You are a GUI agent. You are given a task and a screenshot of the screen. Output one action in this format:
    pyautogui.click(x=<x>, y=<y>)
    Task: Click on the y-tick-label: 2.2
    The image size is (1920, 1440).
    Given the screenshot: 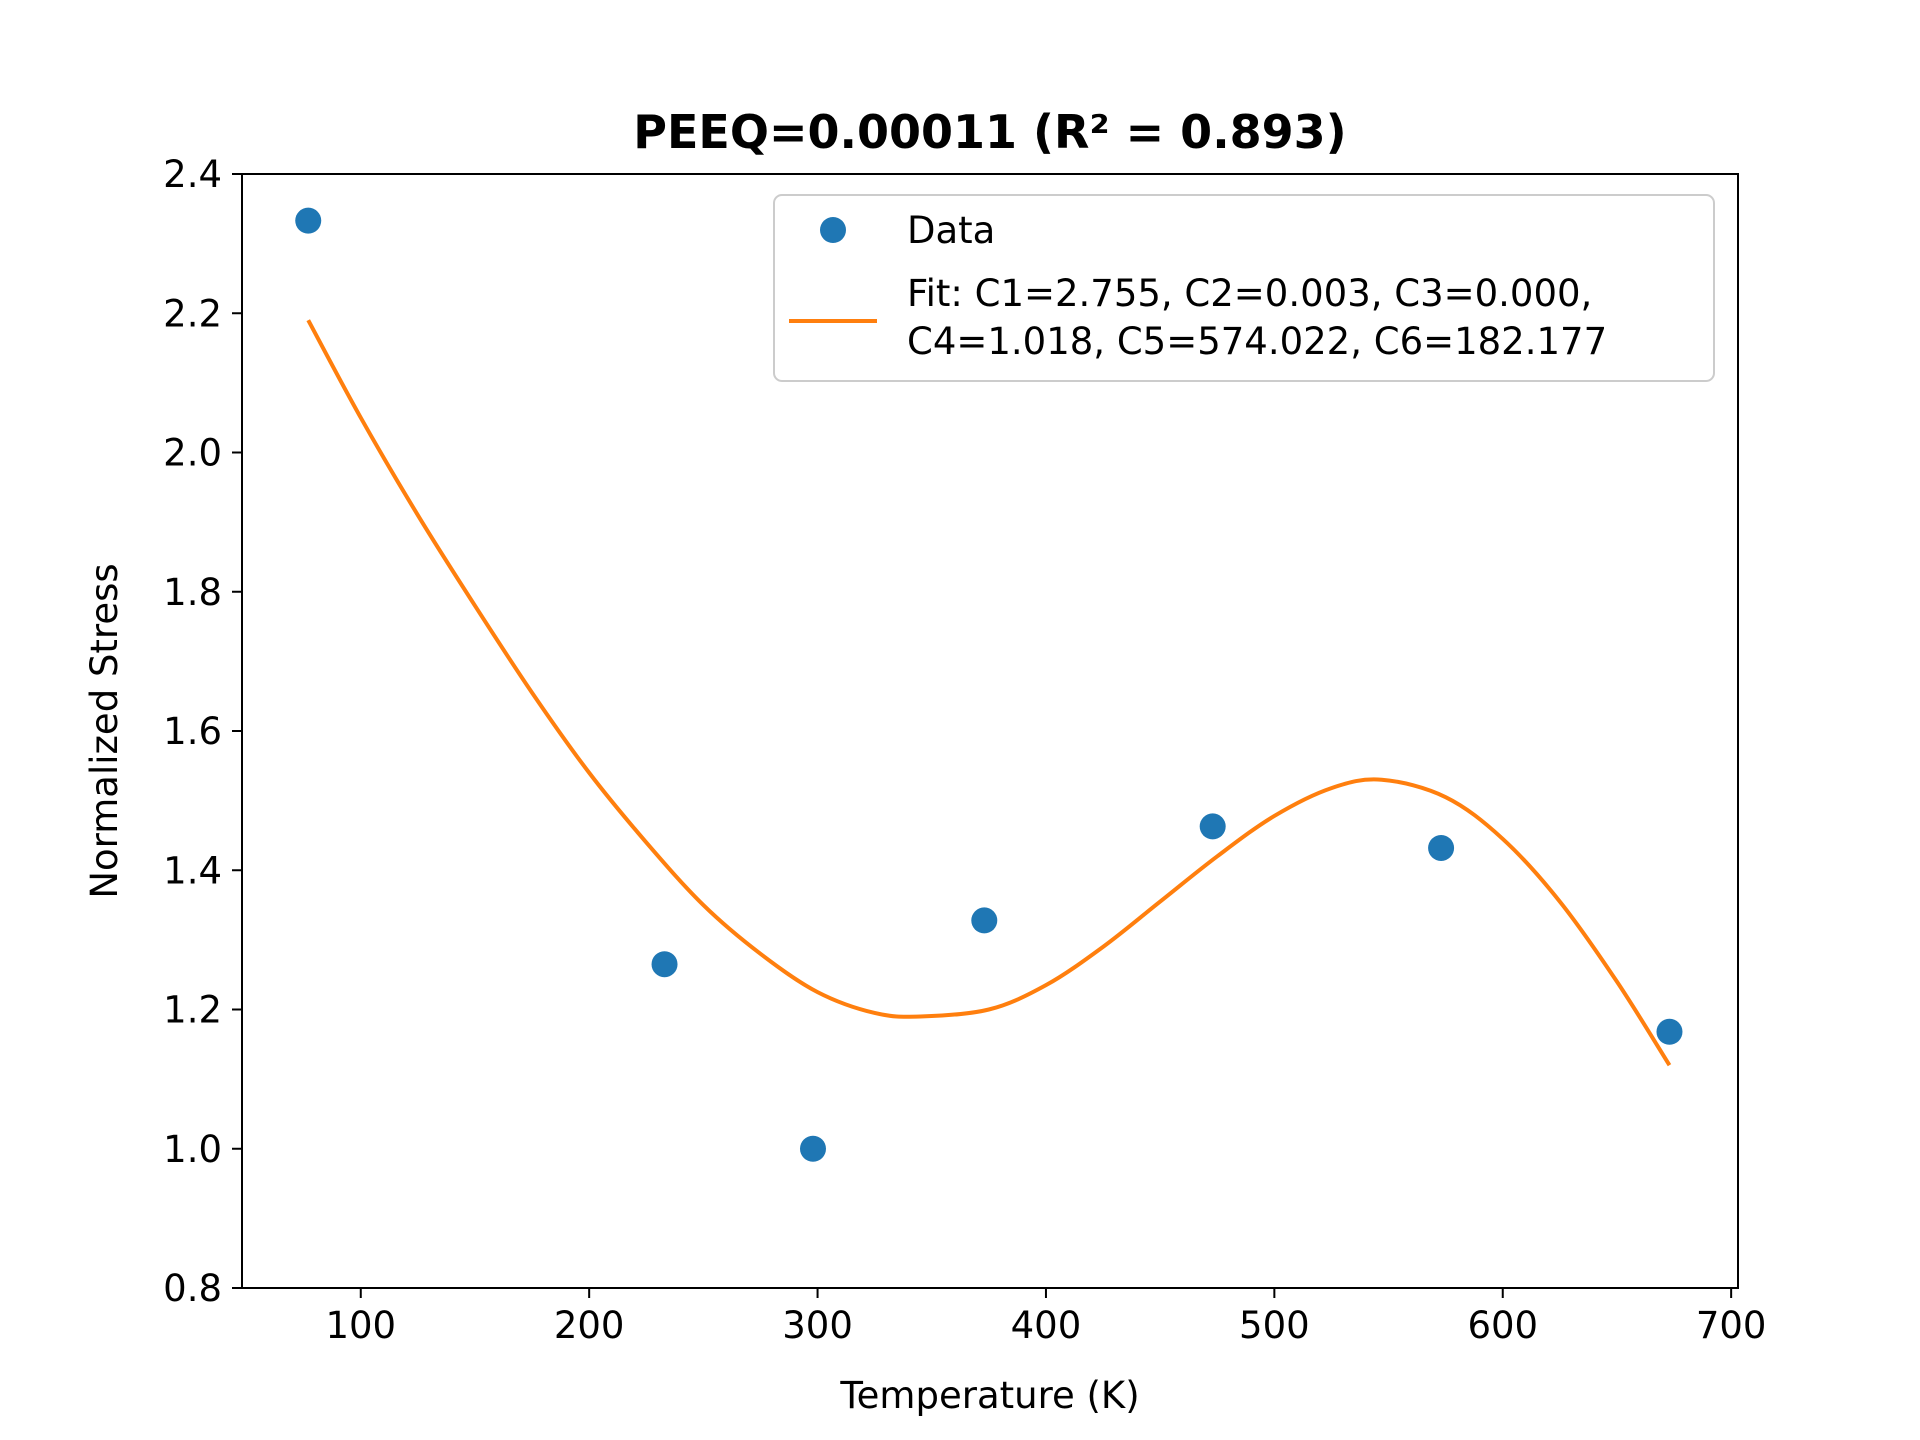 What is the action you would take?
    pyautogui.click(x=192, y=313)
    